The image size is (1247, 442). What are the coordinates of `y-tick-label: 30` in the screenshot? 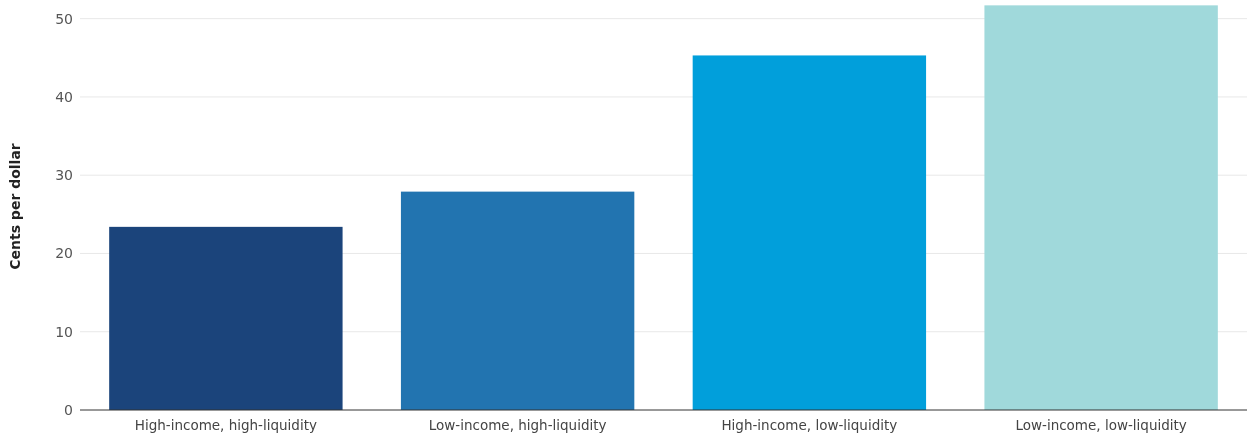 It's located at (64, 175).